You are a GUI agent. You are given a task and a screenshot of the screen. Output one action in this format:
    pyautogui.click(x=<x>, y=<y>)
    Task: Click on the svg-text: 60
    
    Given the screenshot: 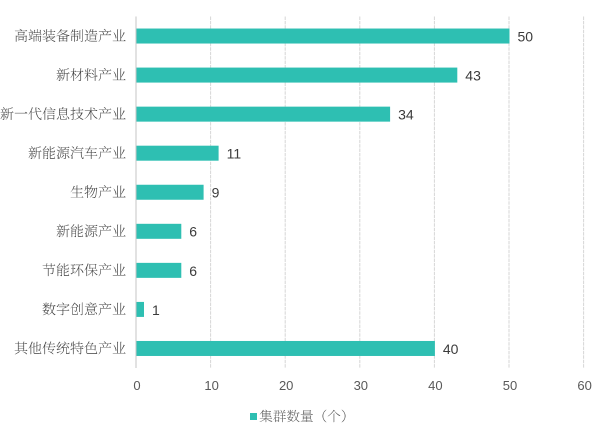 What is the action you would take?
    pyautogui.click(x=584, y=385)
    